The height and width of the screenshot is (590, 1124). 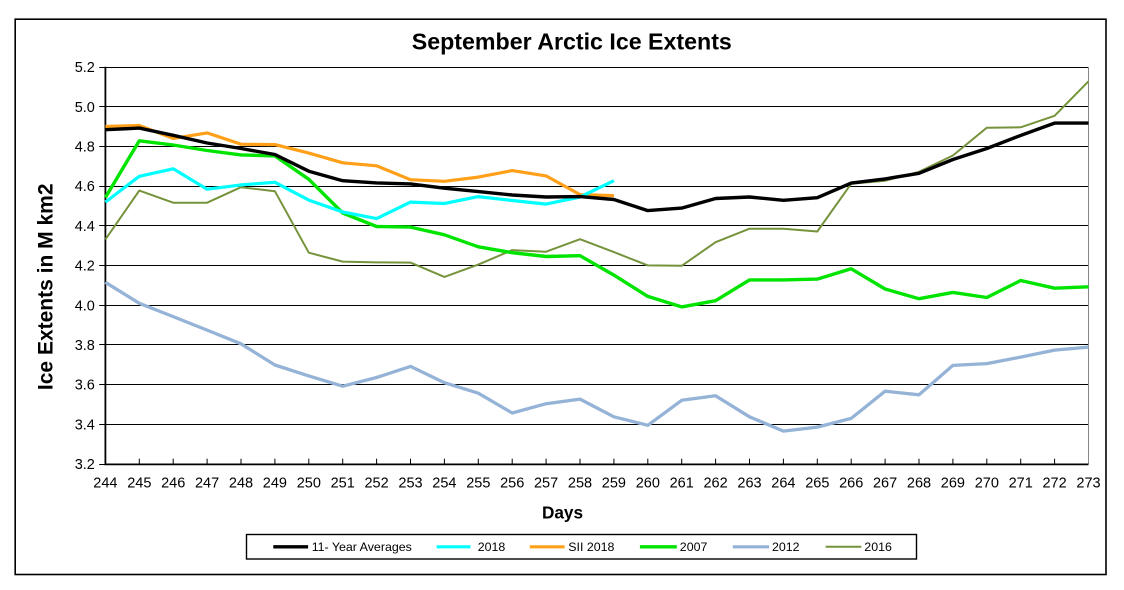 I want to click on svg-text: 3.4, so click(x=85, y=425).